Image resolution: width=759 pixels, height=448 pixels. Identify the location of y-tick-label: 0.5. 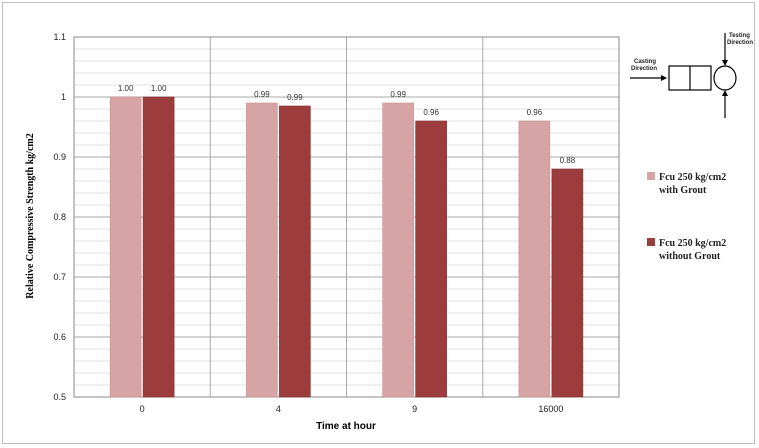
(59, 397).